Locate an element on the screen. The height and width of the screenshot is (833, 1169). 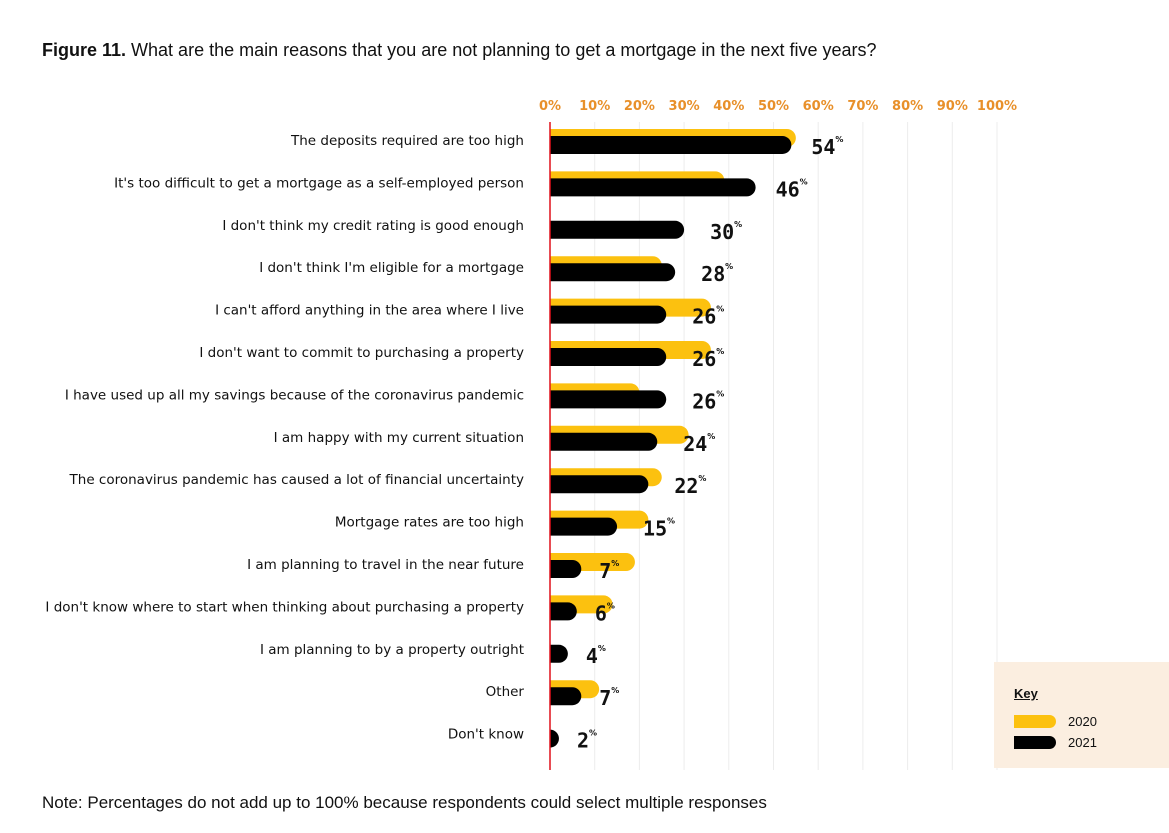
data-label: 2 is located at coordinates (583, 741).